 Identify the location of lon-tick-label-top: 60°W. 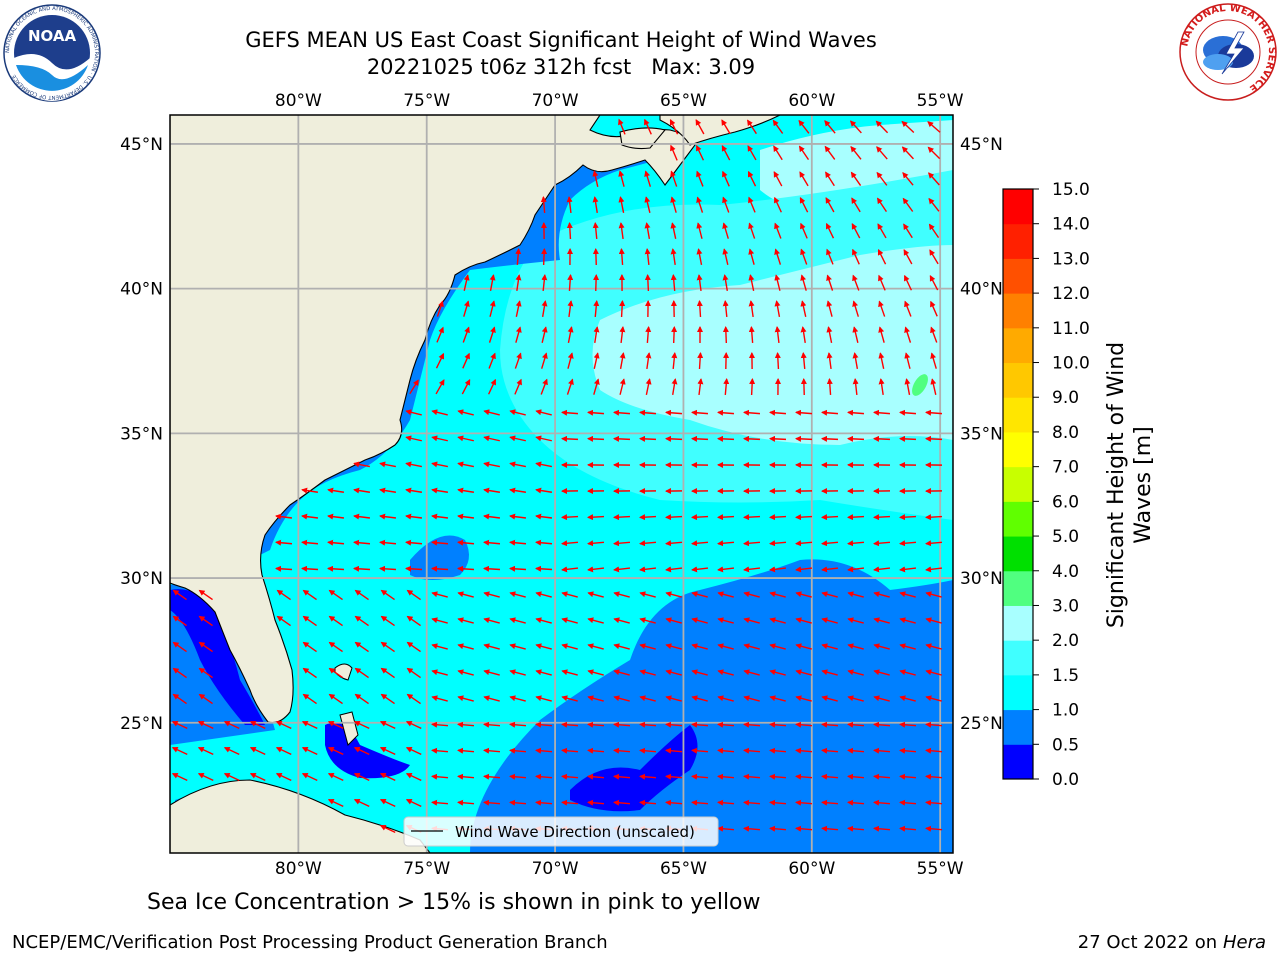
(811, 101).